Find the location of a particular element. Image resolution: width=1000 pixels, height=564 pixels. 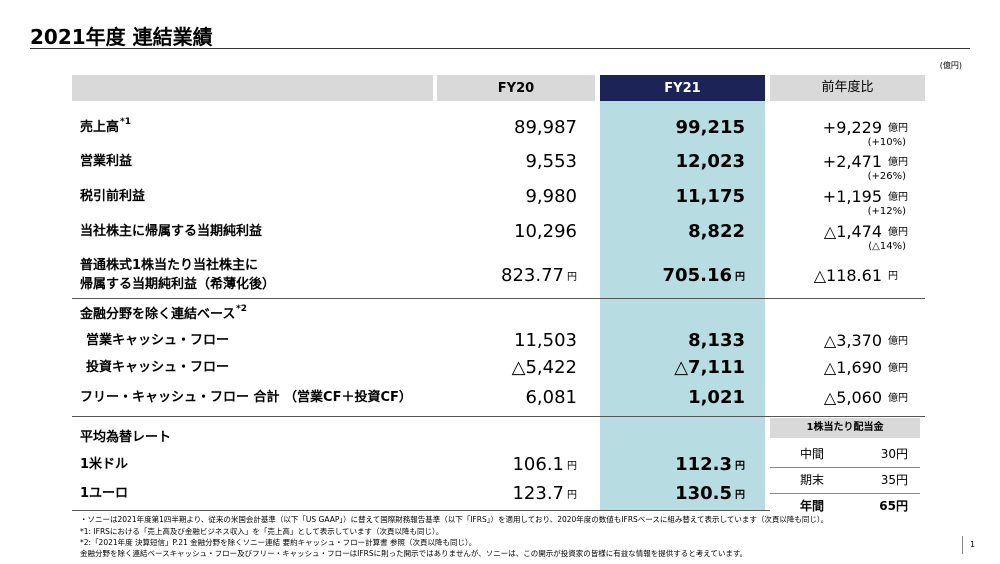

row-label: 営業利益 is located at coordinates (106, 161).